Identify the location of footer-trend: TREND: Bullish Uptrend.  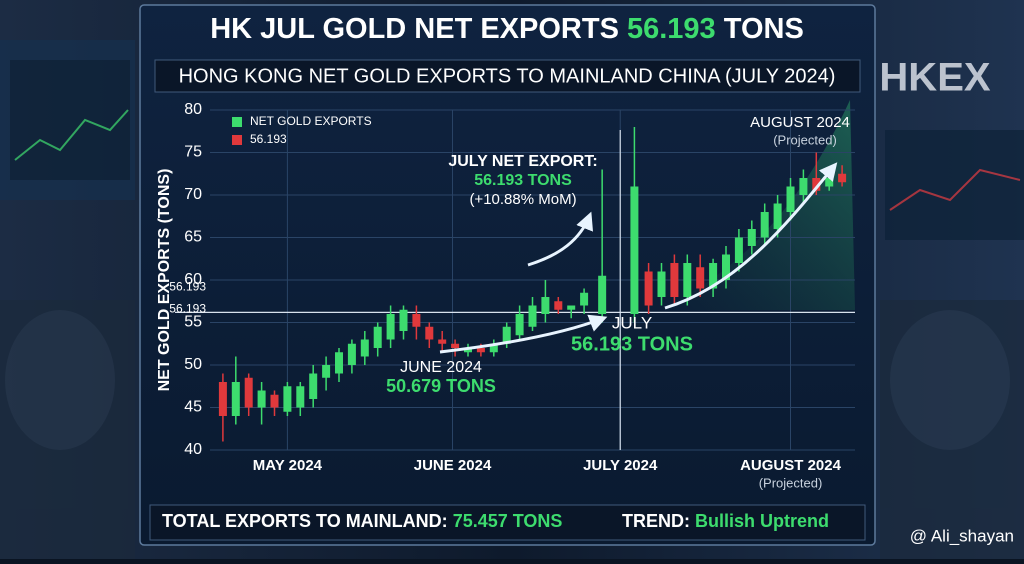
(725, 521).